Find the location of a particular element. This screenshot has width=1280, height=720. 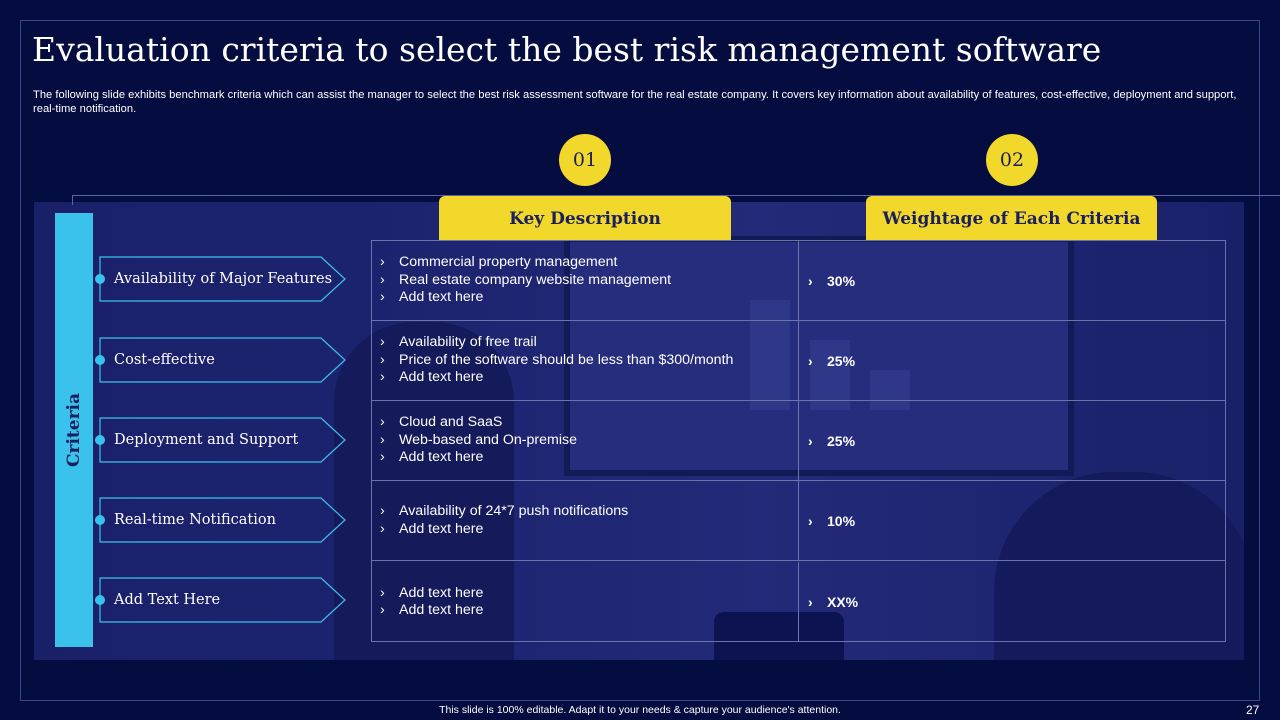

presentation-screen-shape is located at coordinates (819, 356).